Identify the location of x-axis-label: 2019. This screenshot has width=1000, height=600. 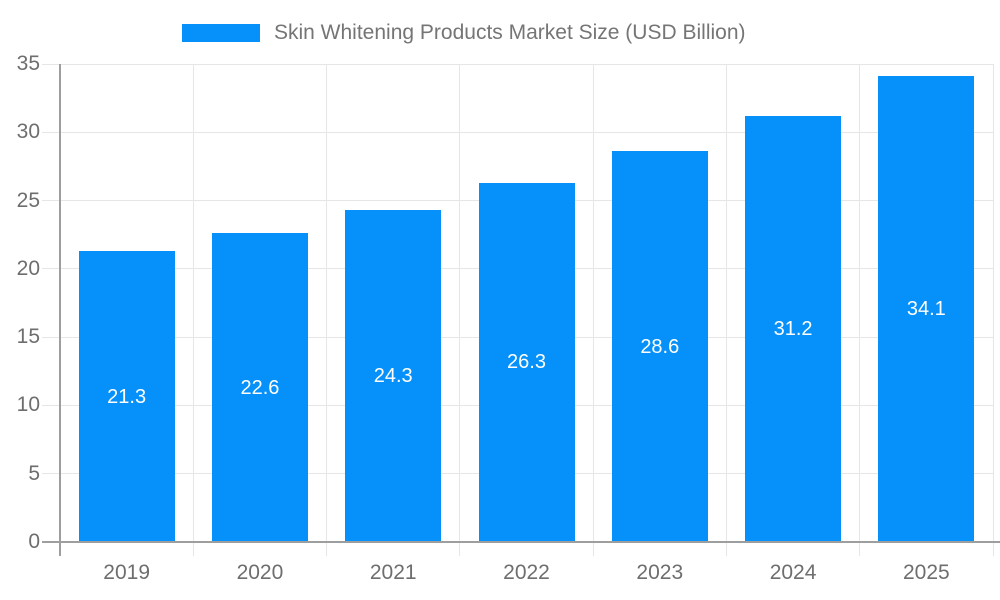
(126, 572).